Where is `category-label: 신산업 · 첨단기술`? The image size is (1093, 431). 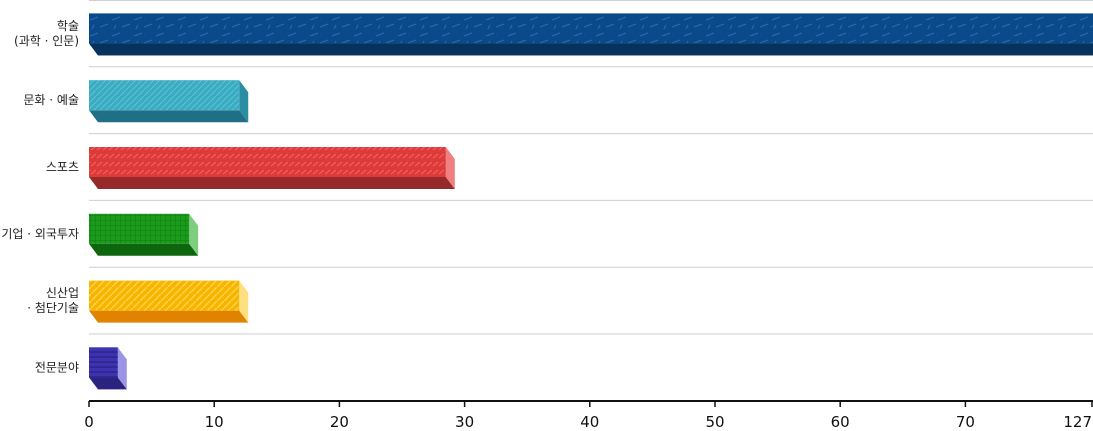 category-label: 신산업 · 첨단기술 is located at coordinates (53, 300).